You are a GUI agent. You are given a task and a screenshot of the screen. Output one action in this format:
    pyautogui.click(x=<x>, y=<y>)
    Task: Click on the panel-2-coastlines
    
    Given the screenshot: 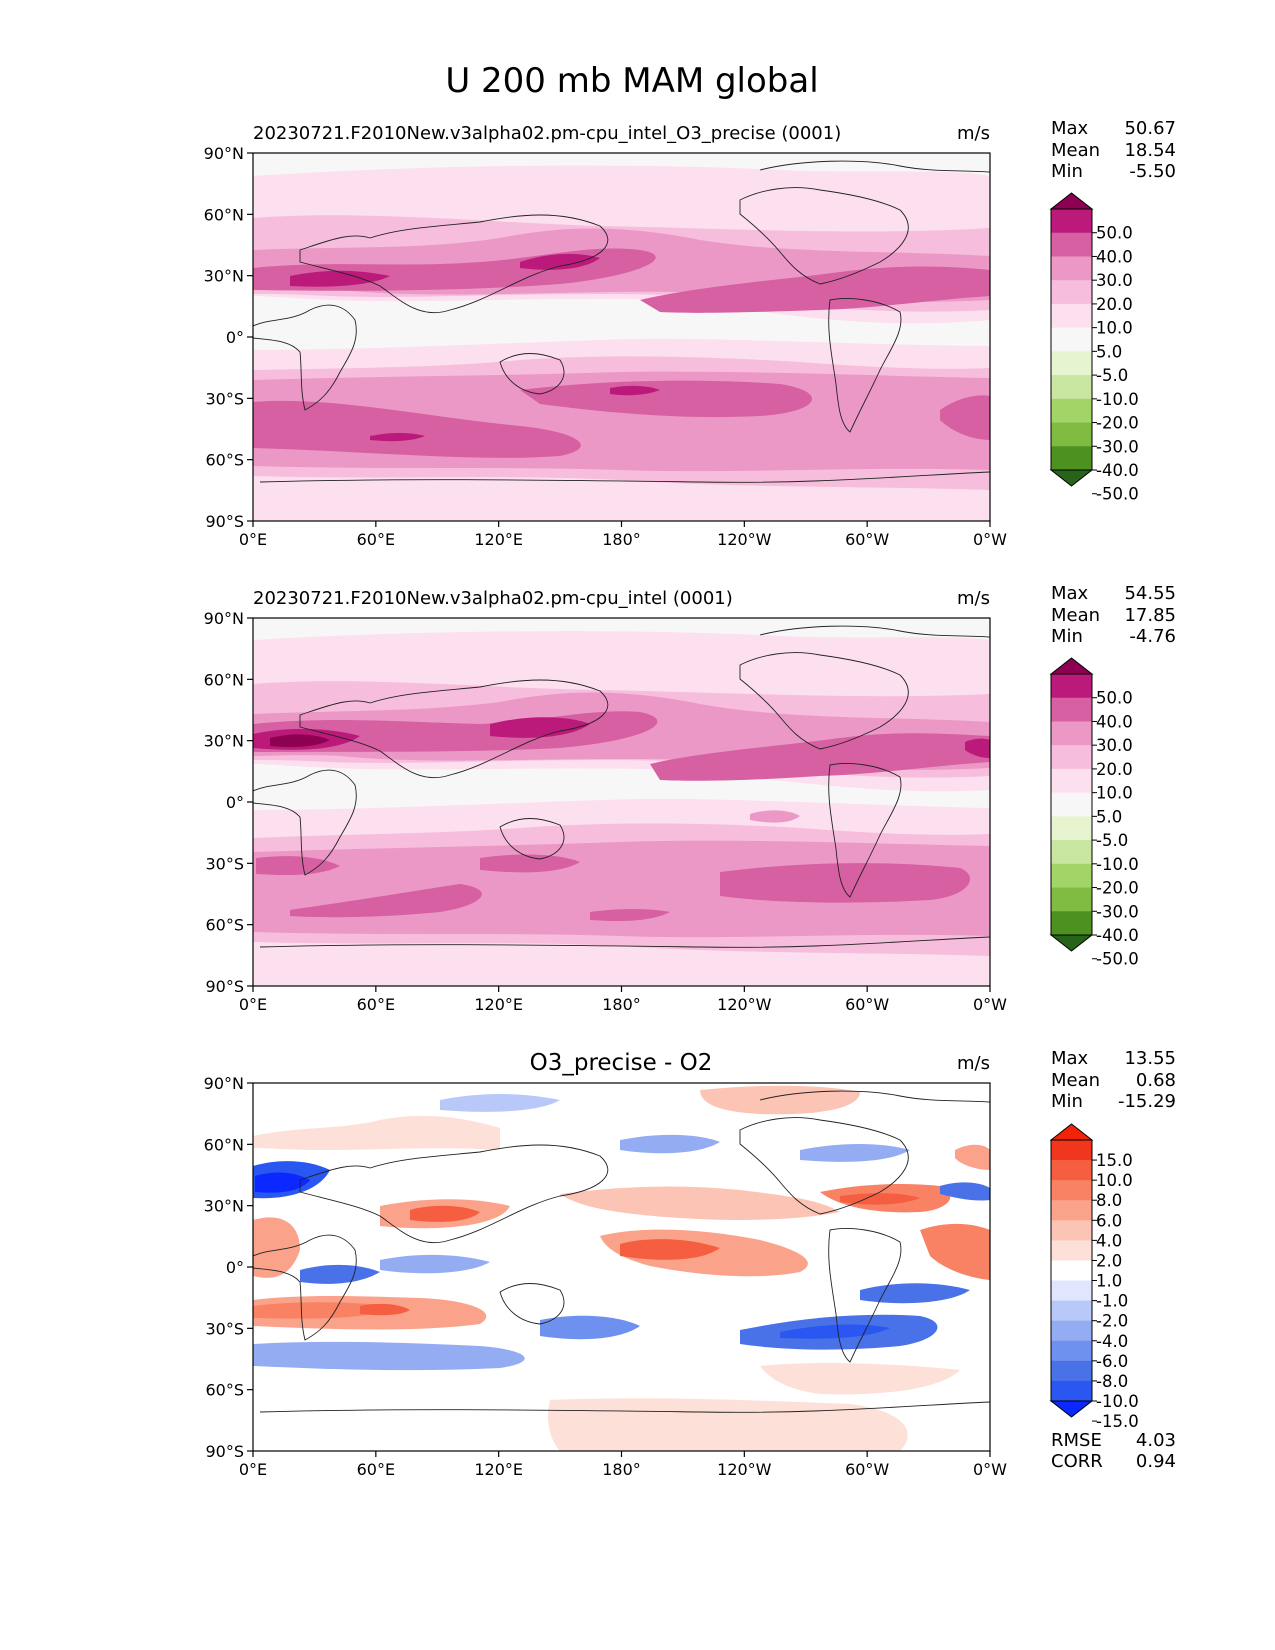 What is the action you would take?
    pyautogui.click(x=621, y=786)
    